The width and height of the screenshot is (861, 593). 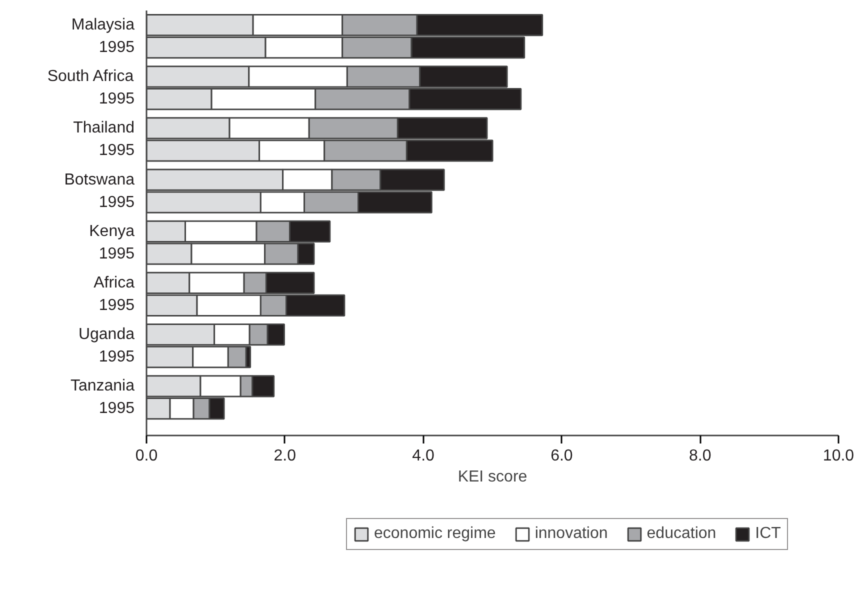 I want to click on x-tick-label: 4.0, so click(x=423, y=456).